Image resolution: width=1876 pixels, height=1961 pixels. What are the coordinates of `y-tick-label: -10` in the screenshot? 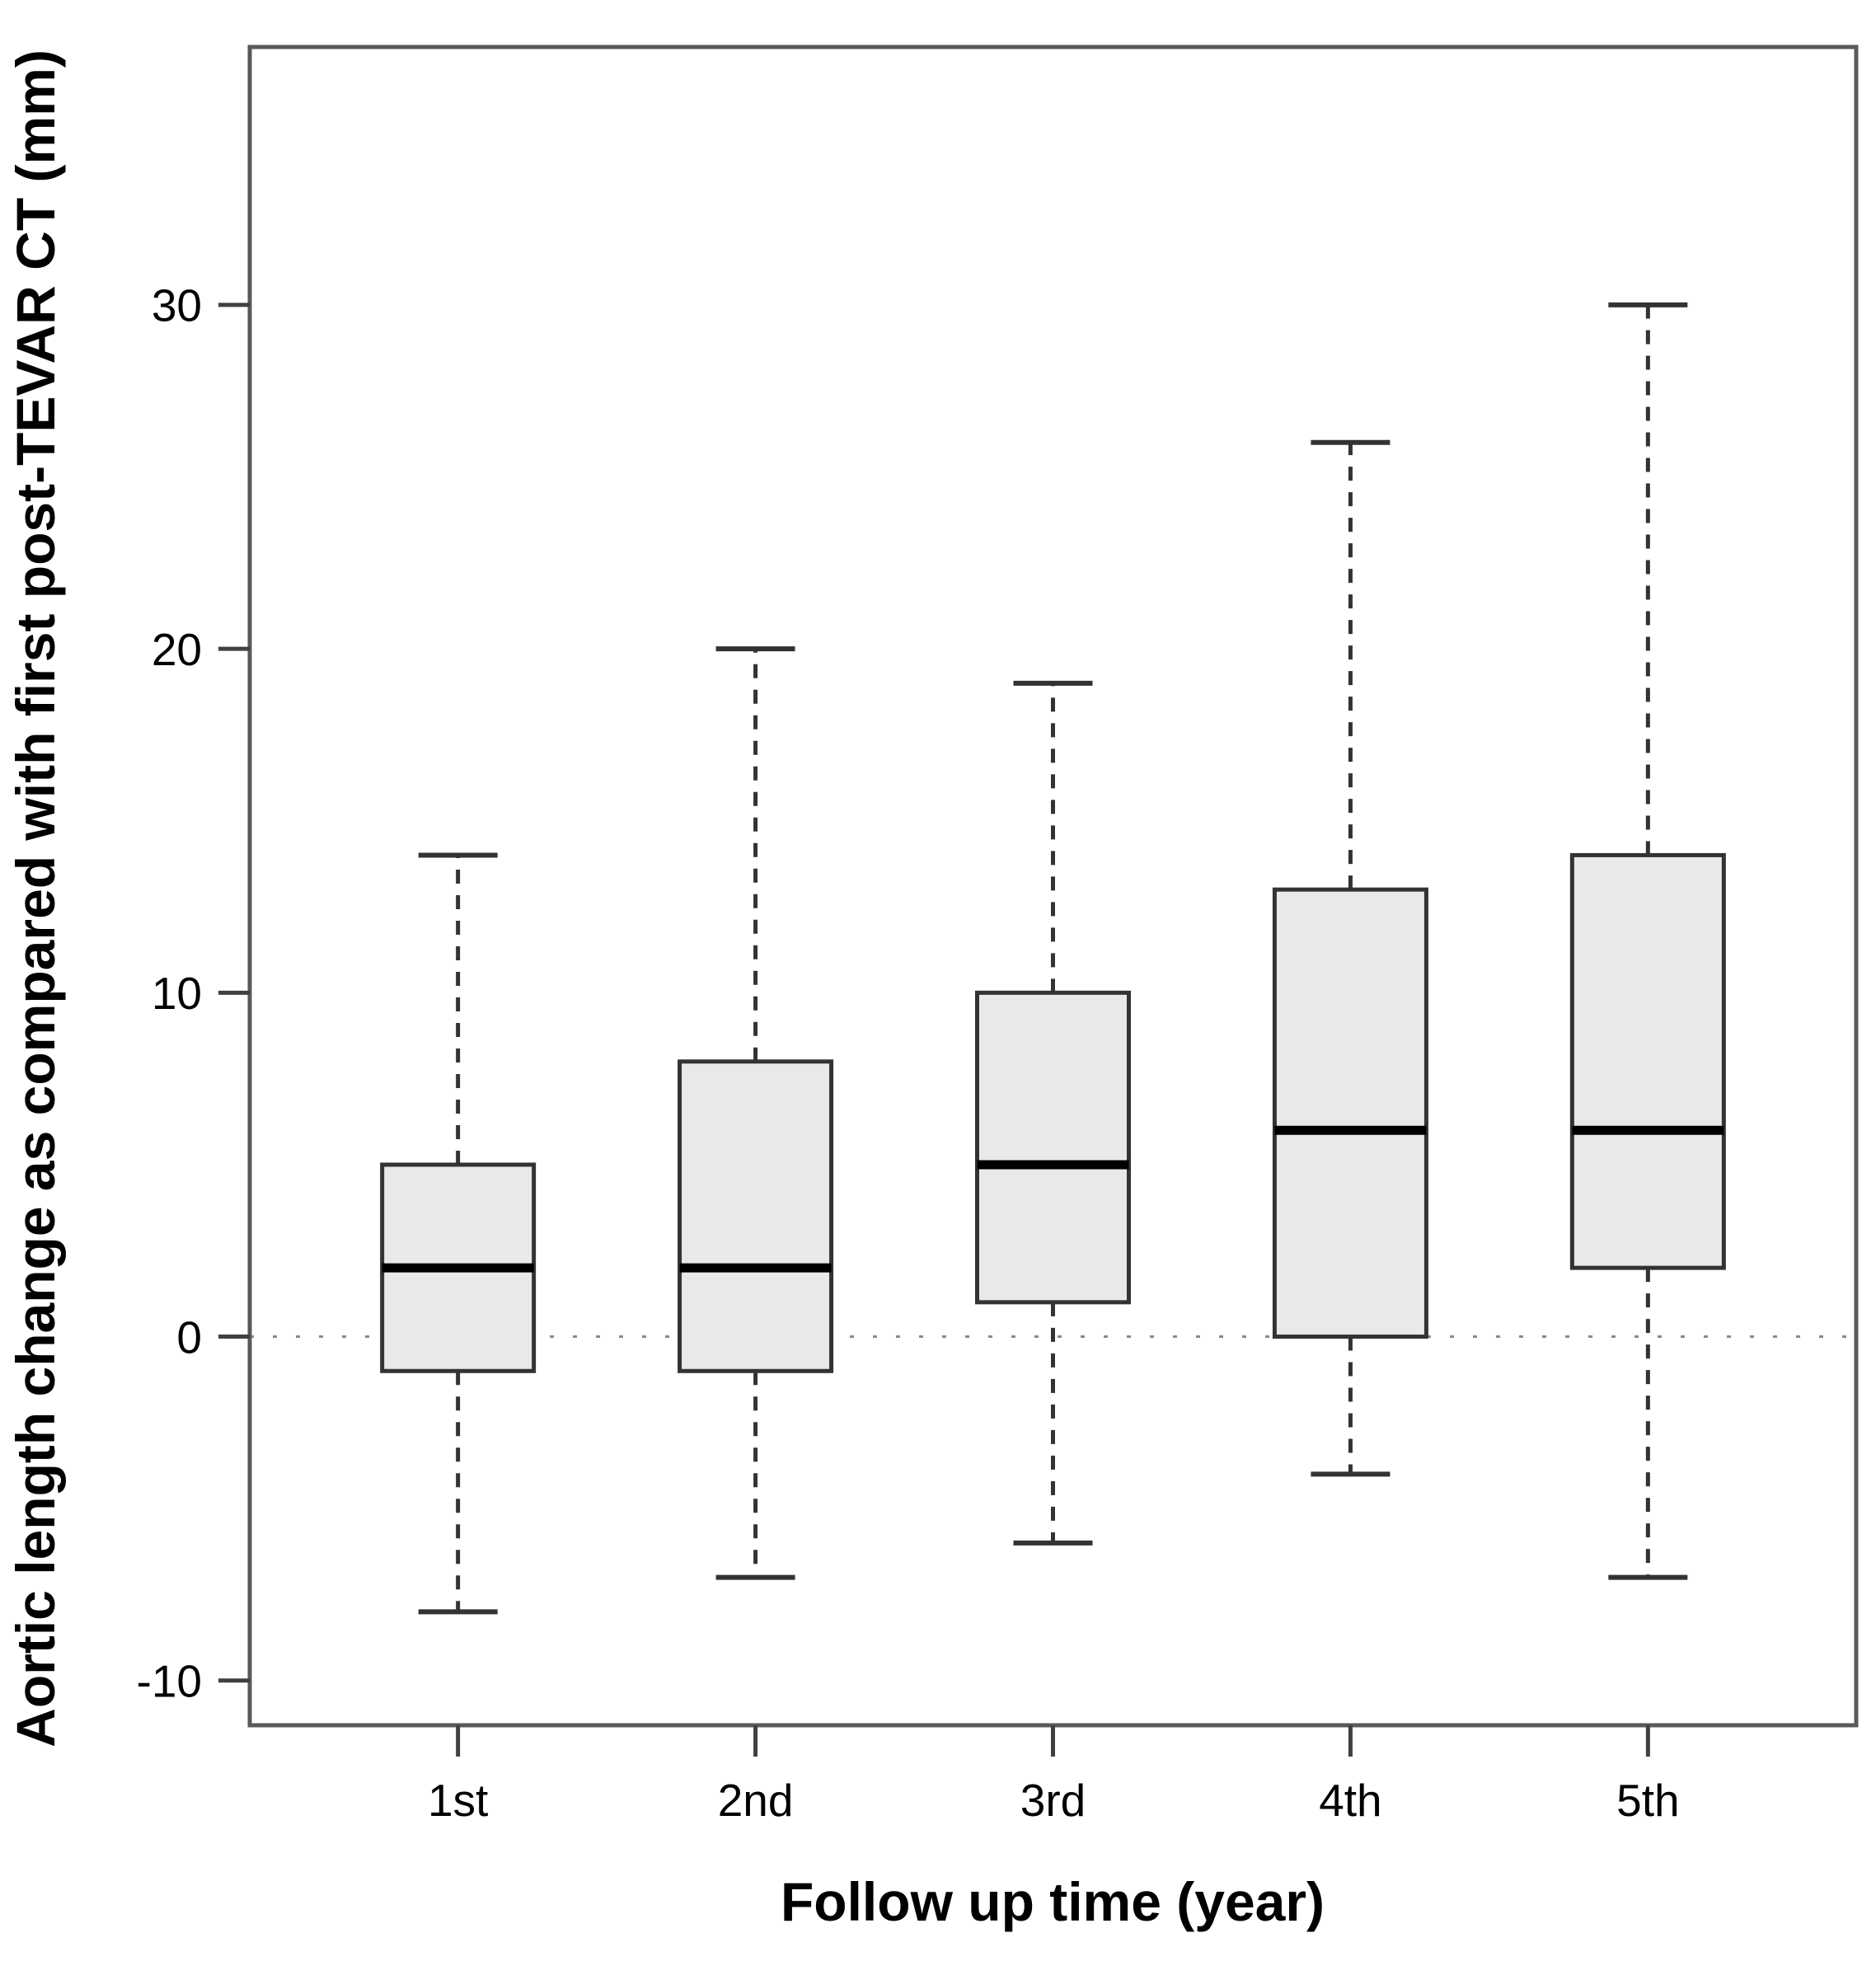 It's located at (170, 1681).